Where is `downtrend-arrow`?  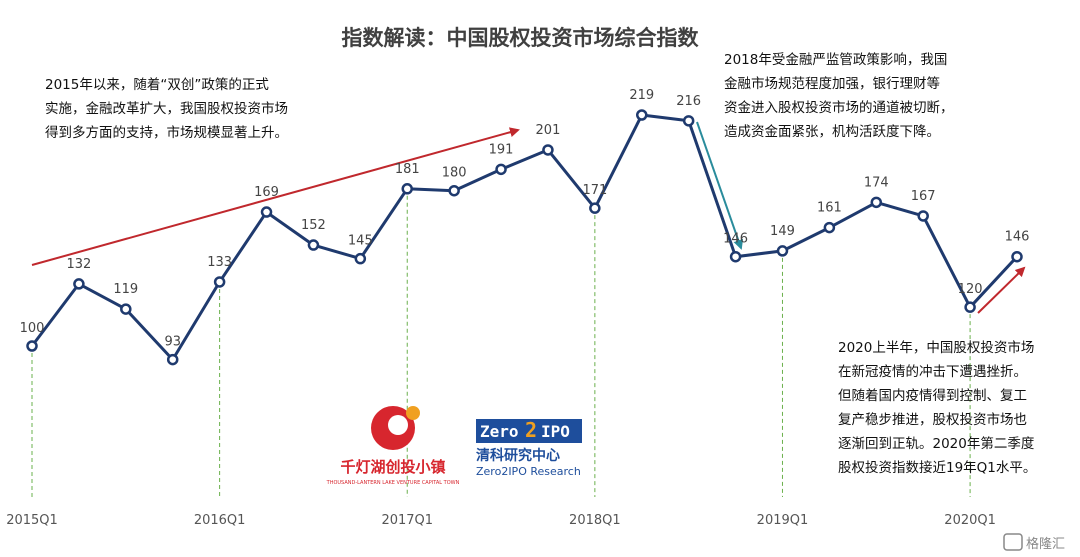 downtrend-arrow is located at coordinates (720, 185).